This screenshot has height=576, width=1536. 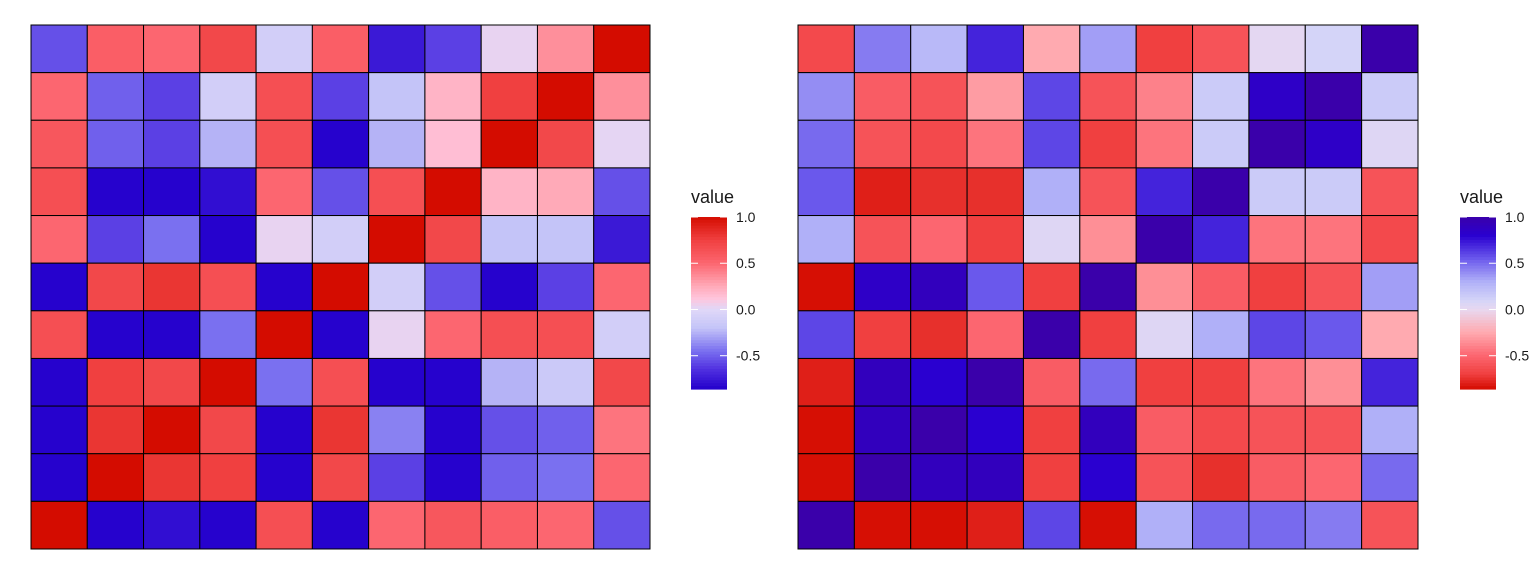 What do you see at coordinates (712, 197) in the screenshot?
I see `legend-title: value` at bounding box center [712, 197].